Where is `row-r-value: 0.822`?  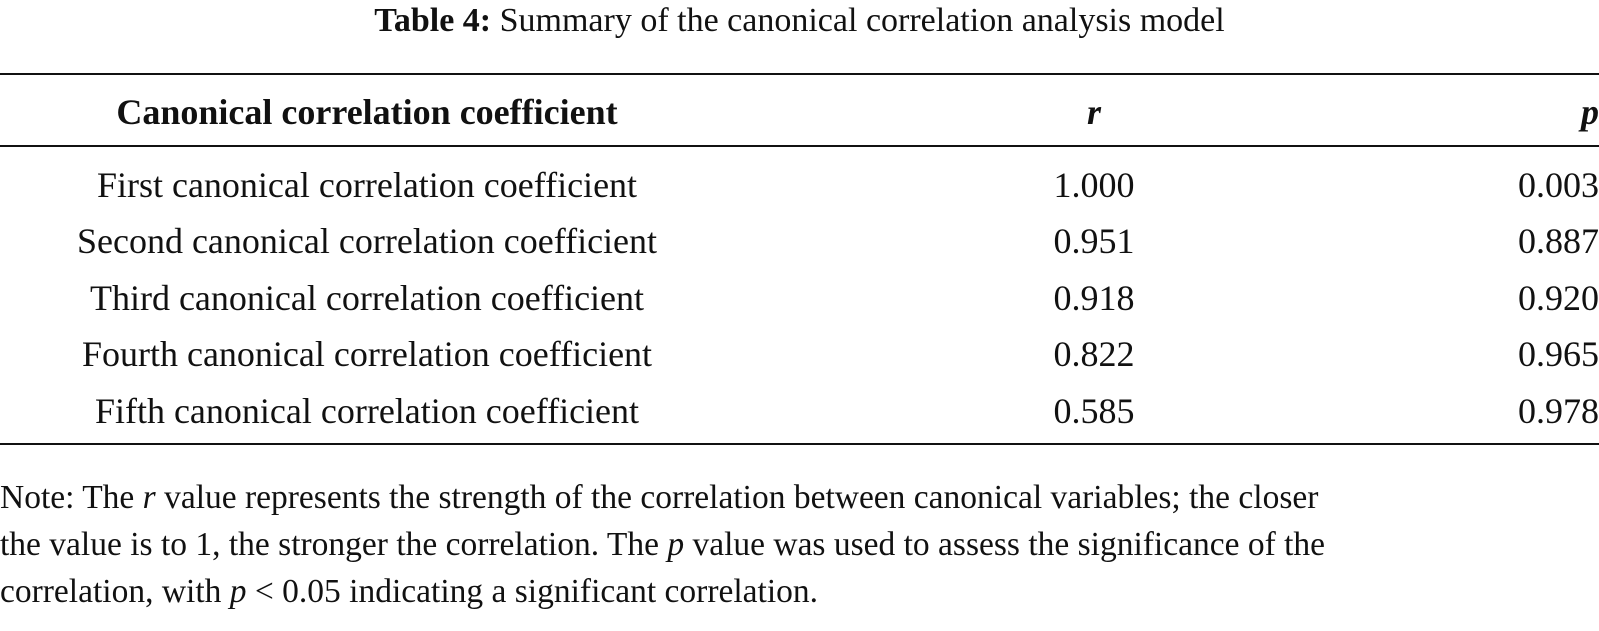 row-r-value: 0.822 is located at coordinates (1094, 354).